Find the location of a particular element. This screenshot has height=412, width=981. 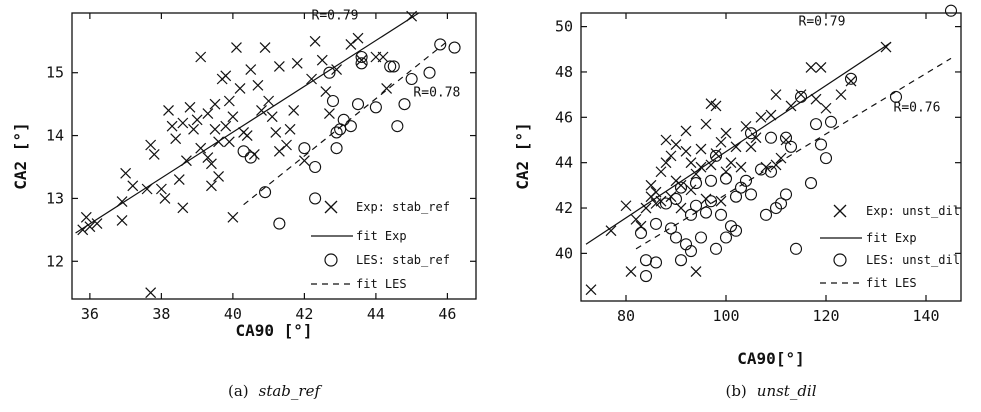

legend-label-fit-les-b: fit LES is located at coordinates (891, 283).